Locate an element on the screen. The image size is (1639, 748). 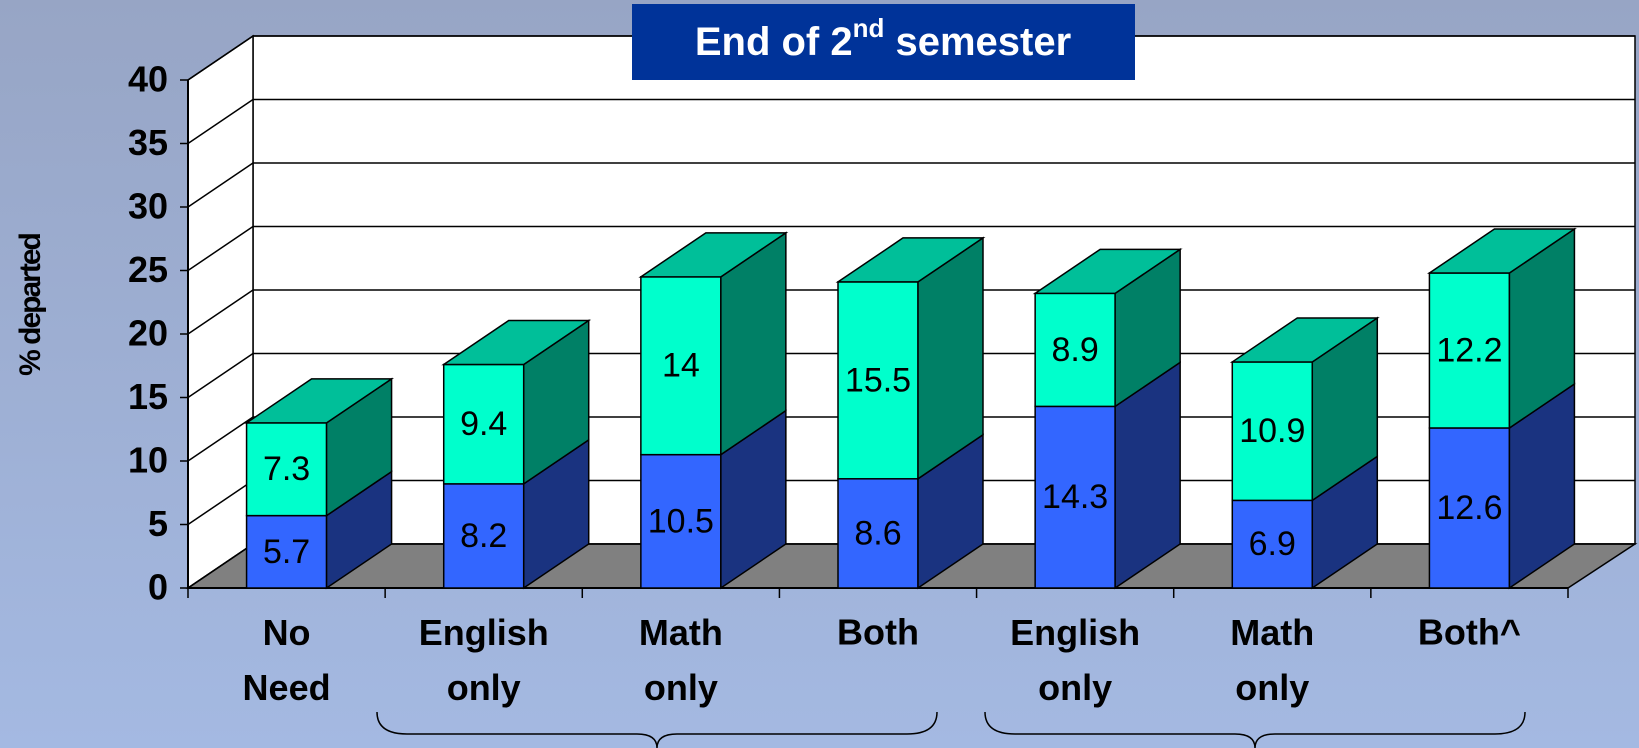
value-label: 10.5 is located at coordinates (681, 521).